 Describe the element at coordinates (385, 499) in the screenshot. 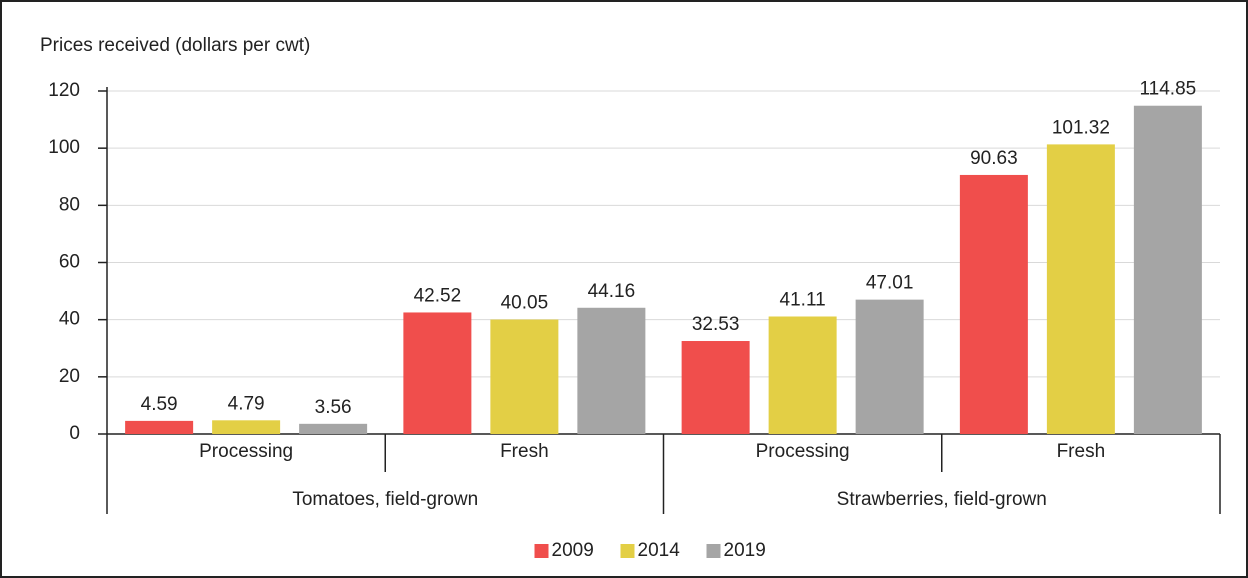

I see `group-label: Tomatoes, field-grown` at that location.